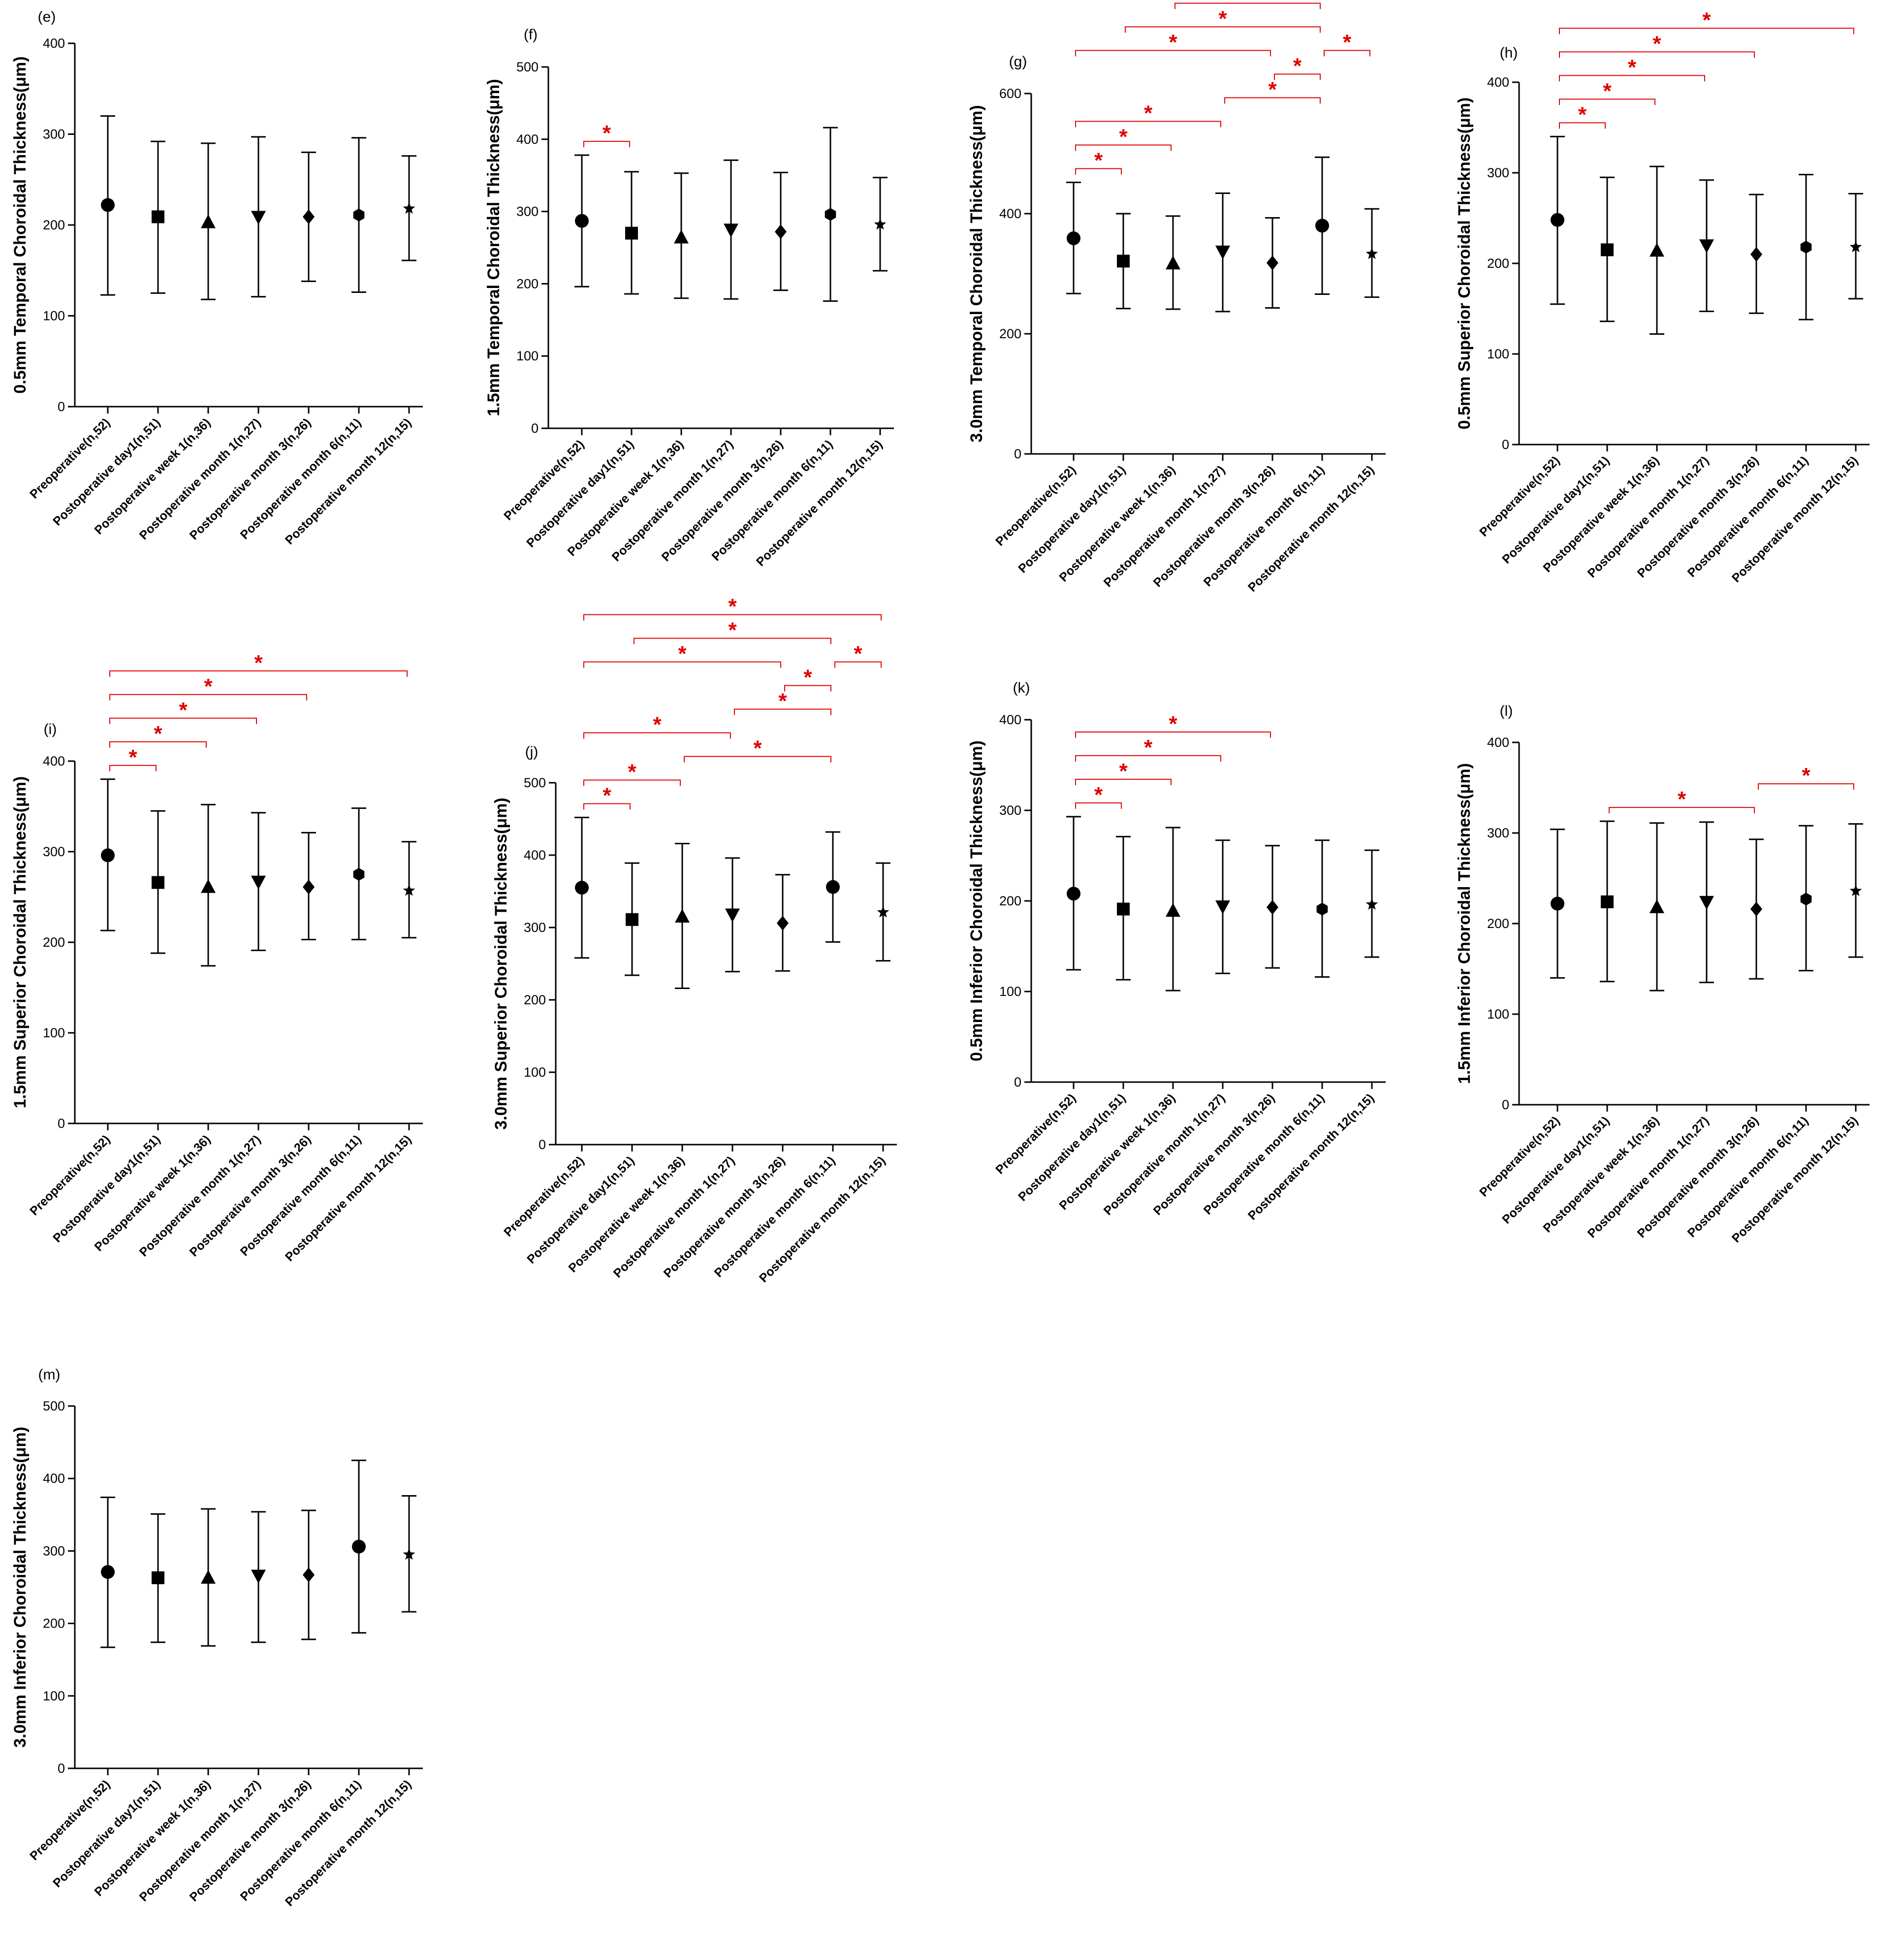 This screenshot has width=1904, height=1951. I want to click on y-axis-label: 3.0mm Temporal Choroidal Thickness(μm), so click(976, 273).